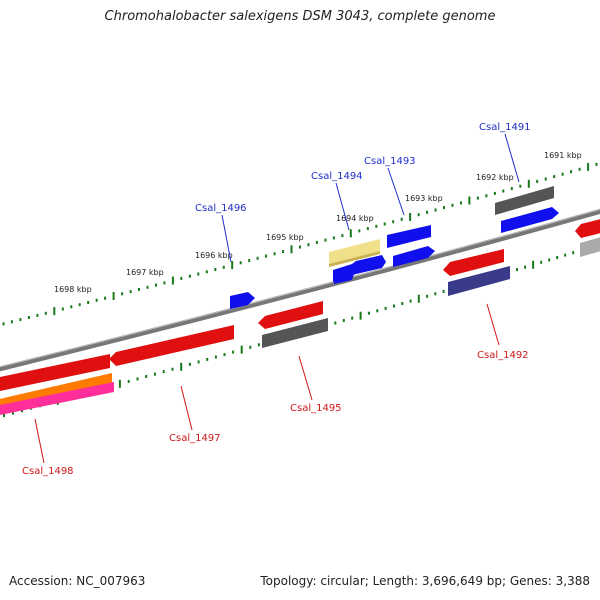  What do you see at coordinates (505, 127) in the screenshot?
I see `gene-label-csal-1491: Csal_1491` at bounding box center [505, 127].